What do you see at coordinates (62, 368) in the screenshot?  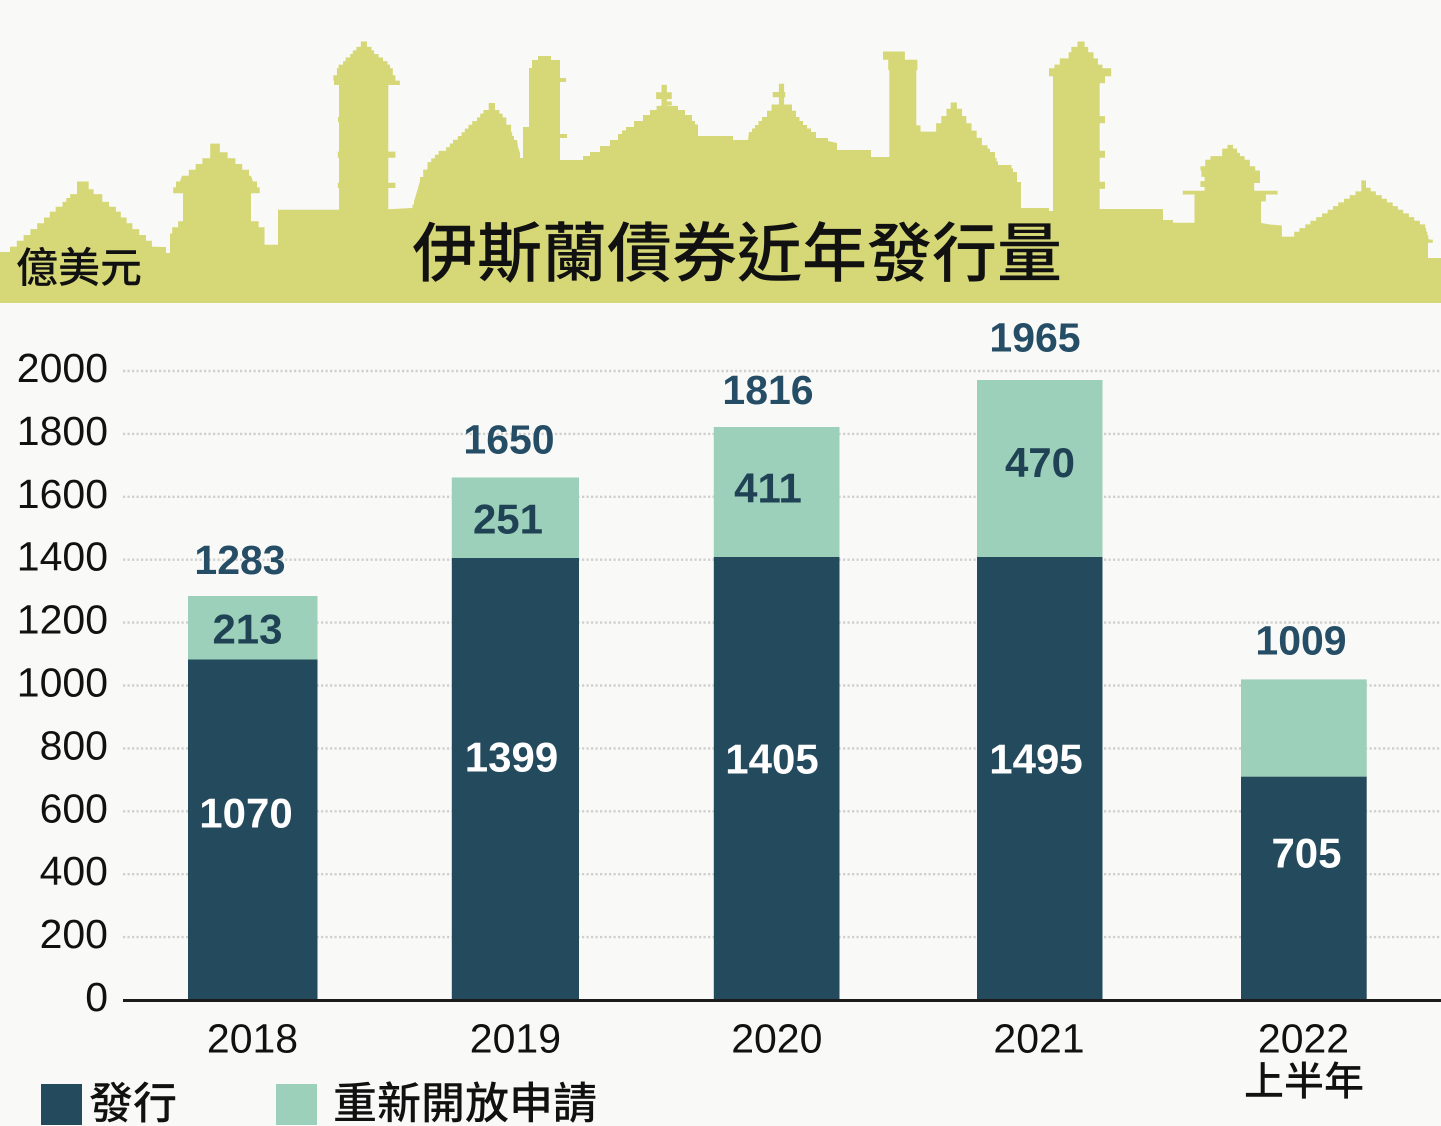 I see `svg-text: 2000` at bounding box center [62, 368].